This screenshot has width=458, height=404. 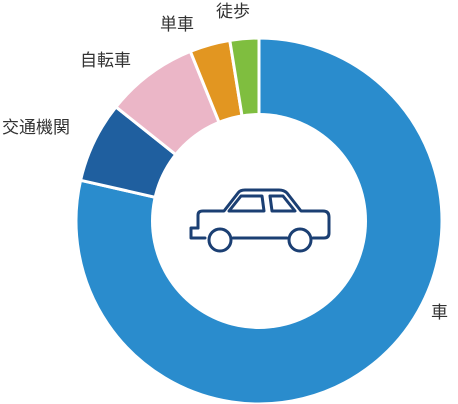 I want to click on slice-label-motorcycle: 単車, so click(x=177, y=25).